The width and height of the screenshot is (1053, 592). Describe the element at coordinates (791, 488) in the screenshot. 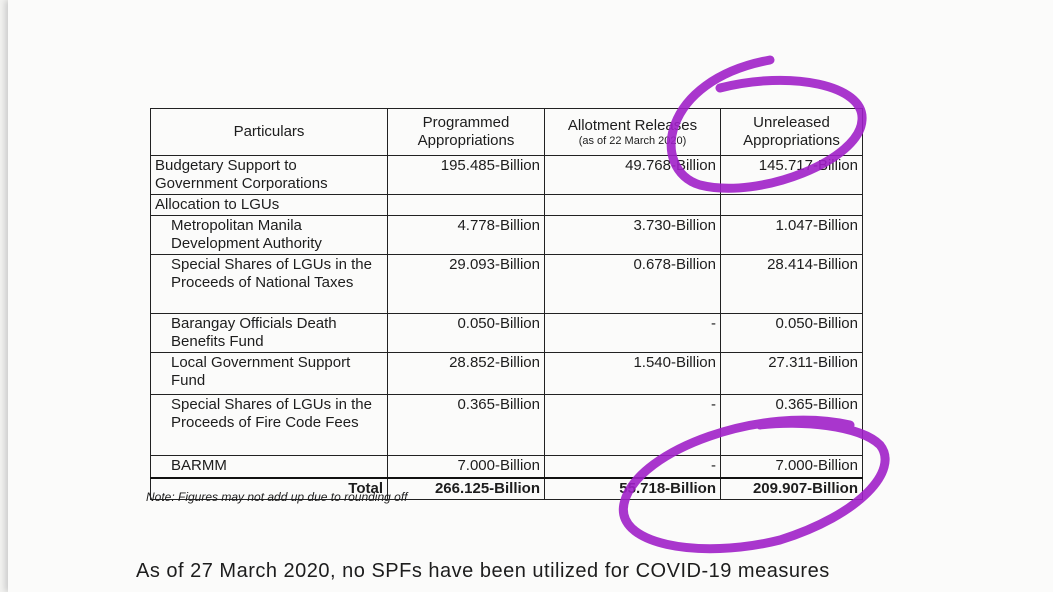

I see `table-cell: 209.907-Billion` at that location.